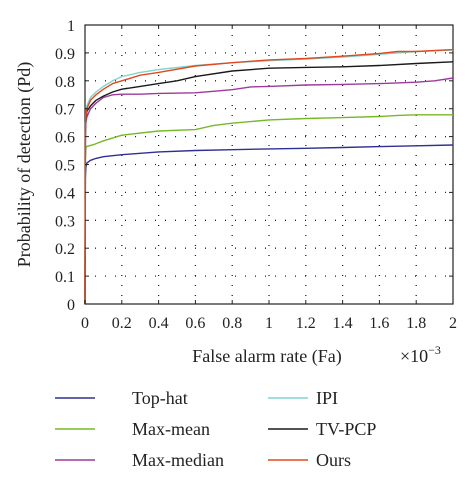  Describe the element at coordinates (434, 350) in the screenshot. I see `x-axis-multiplier-exponent: −3` at that location.